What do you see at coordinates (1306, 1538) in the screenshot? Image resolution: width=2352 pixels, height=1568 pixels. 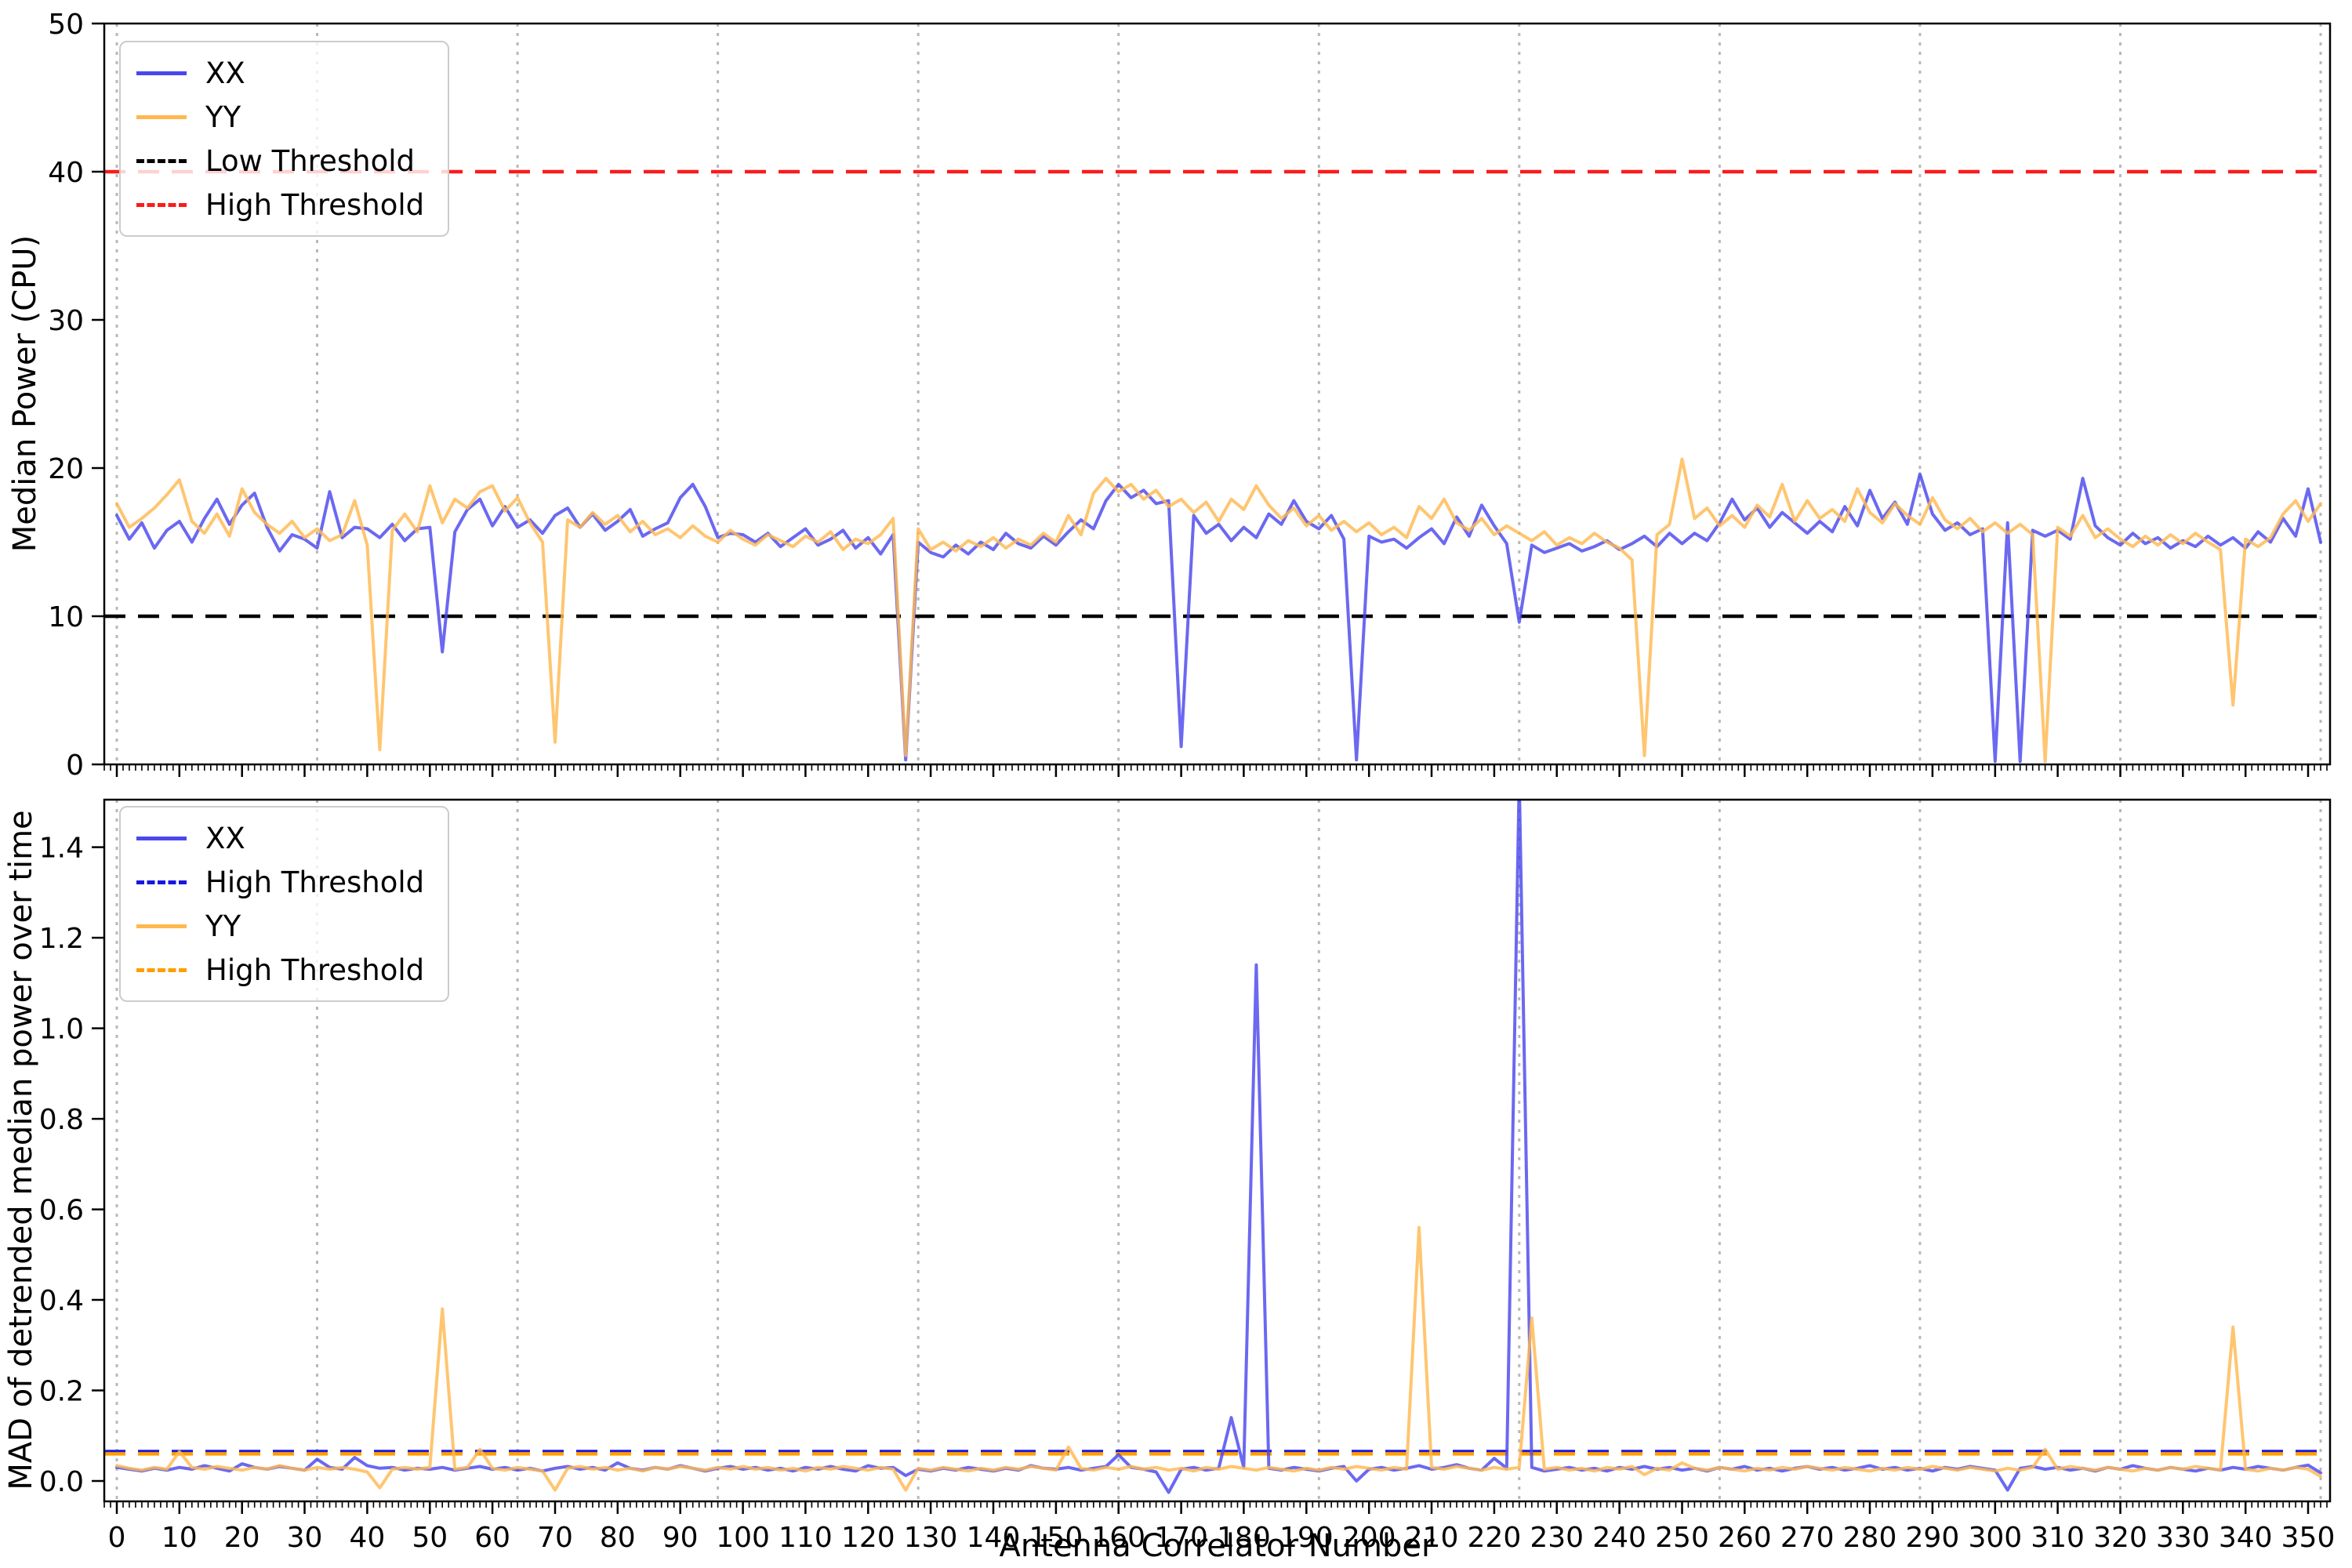 I see `svg-text: 190` at bounding box center [1306, 1538].